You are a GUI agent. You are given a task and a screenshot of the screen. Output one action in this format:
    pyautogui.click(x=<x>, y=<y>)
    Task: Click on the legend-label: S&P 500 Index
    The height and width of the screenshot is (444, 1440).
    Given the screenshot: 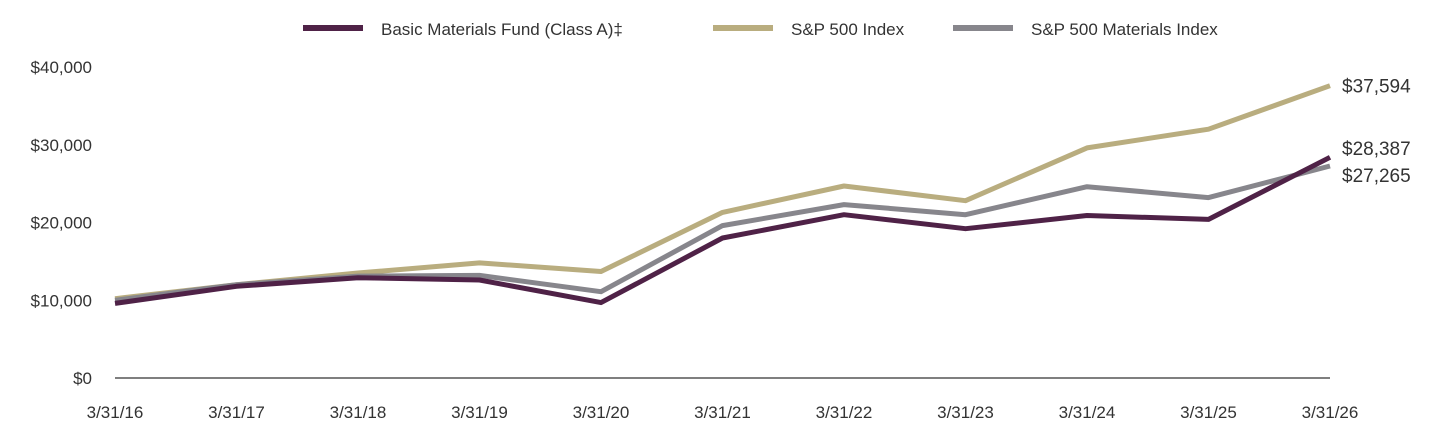 What is the action you would take?
    pyautogui.click(x=848, y=29)
    